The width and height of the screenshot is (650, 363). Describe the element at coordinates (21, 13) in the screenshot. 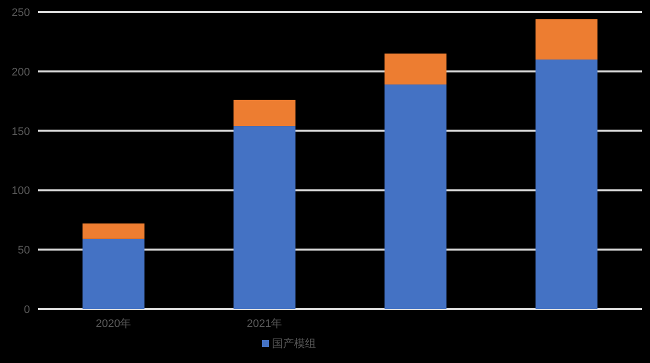

I see `ytick: 250` at that location.